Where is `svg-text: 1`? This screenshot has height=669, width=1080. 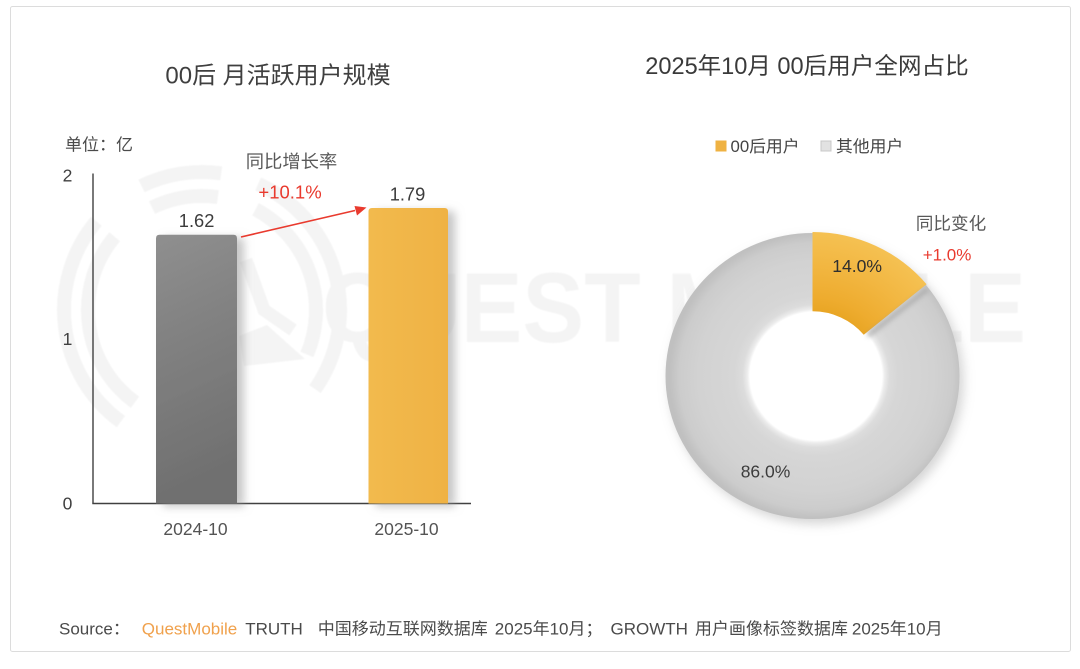
svg-text: 1 is located at coordinates (68, 339).